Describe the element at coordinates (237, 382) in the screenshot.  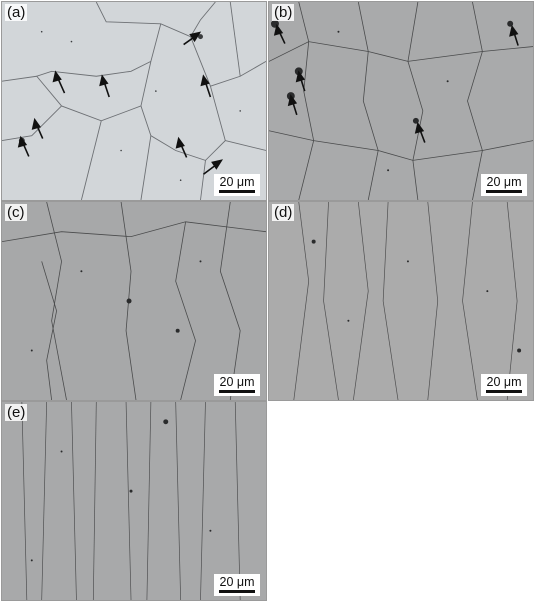
I see `scale-bar-text-c: 20 μm` at that location.